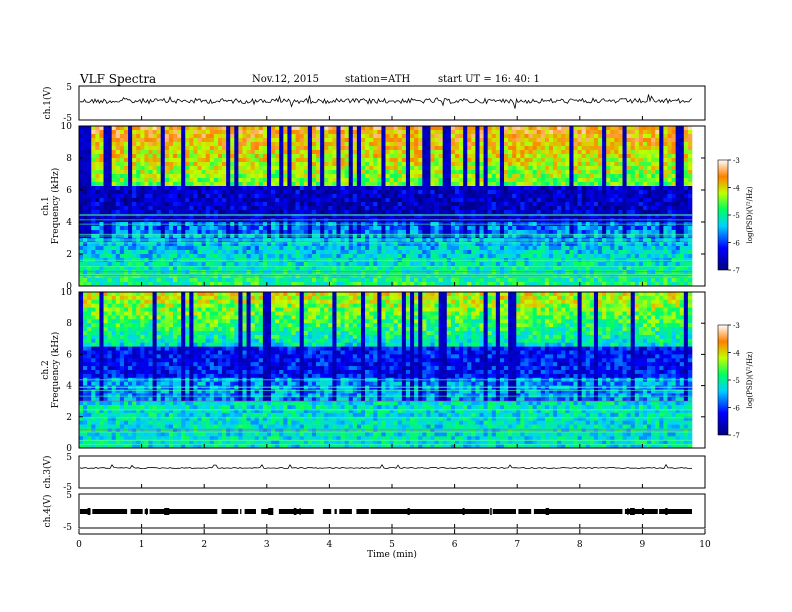 The height and width of the screenshot is (612, 792). What do you see at coordinates (67, 119) in the screenshot?
I see `ch1-ytick-bottom: -5` at bounding box center [67, 119].